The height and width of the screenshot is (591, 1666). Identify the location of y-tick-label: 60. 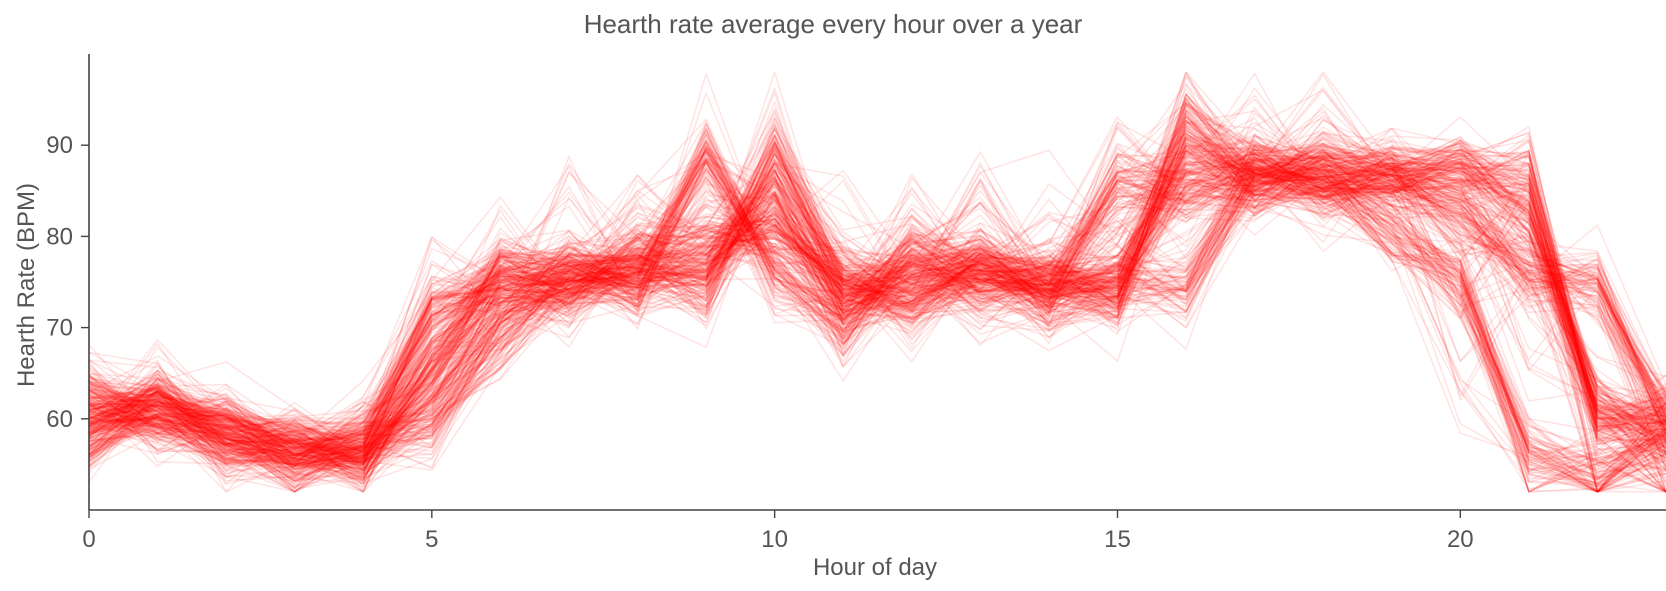
(59, 419).